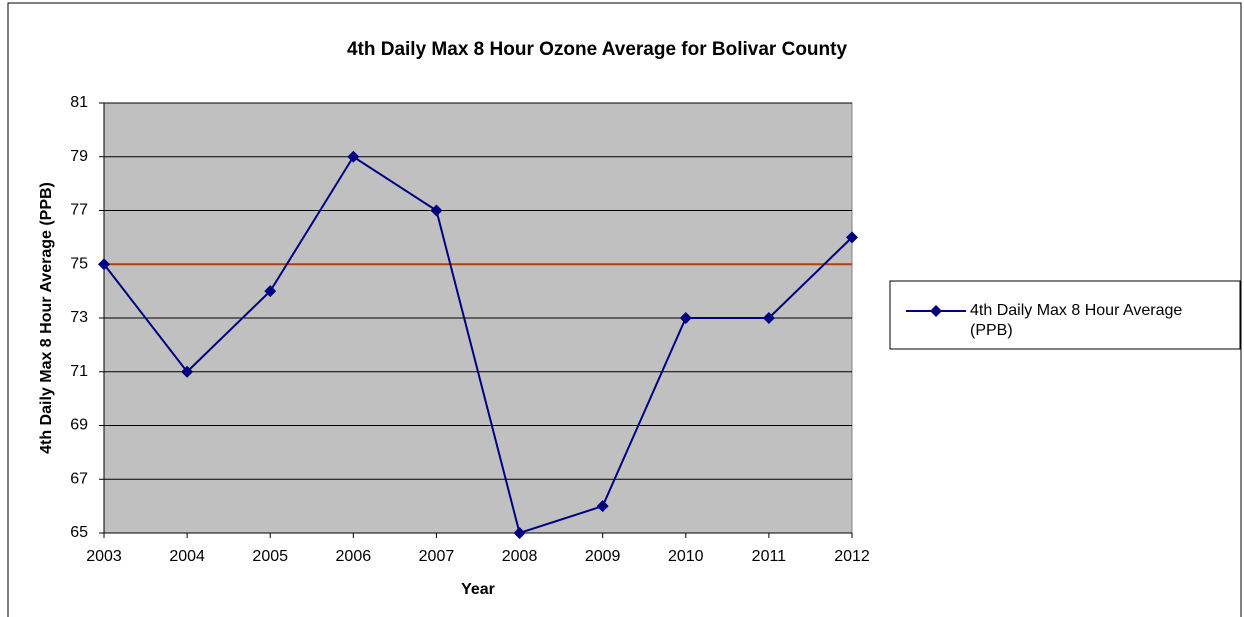 This screenshot has height=617, width=1244. Describe the element at coordinates (79, 102) in the screenshot. I see `y-tick-label: 81` at that location.